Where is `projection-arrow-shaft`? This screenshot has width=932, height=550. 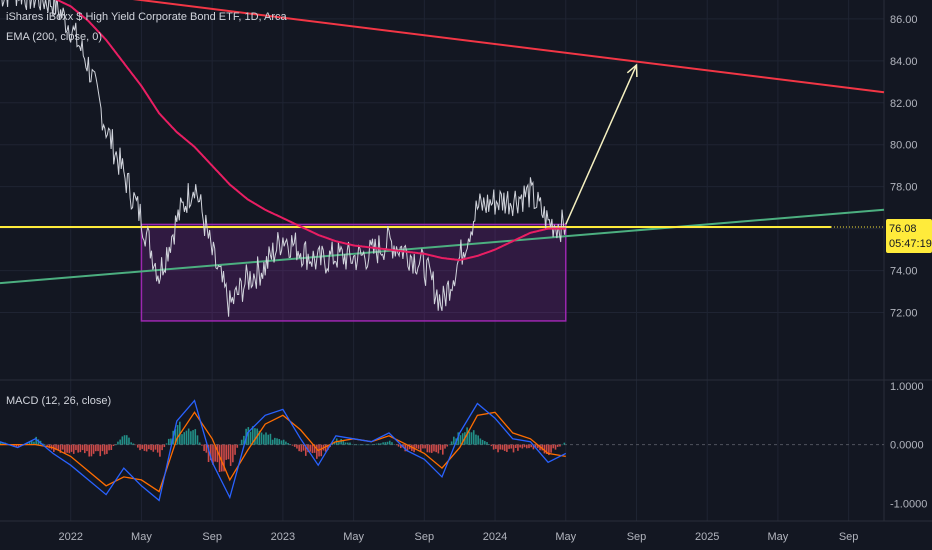
projection-arrow-shaft is located at coordinates (601, 144).